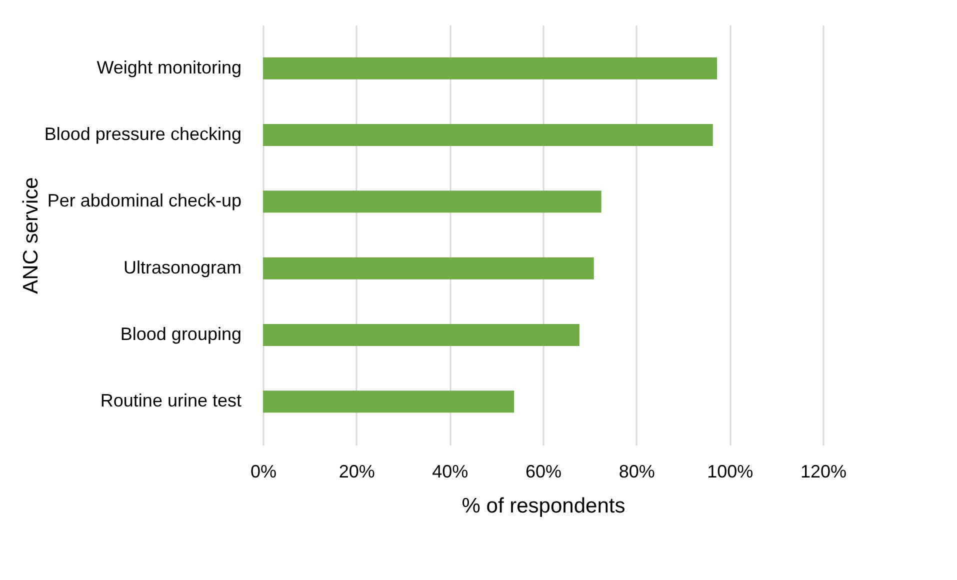 Image resolution: width=957 pixels, height=580 pixels. I want to click on x-tick-label: 80%, so click(636, 472).